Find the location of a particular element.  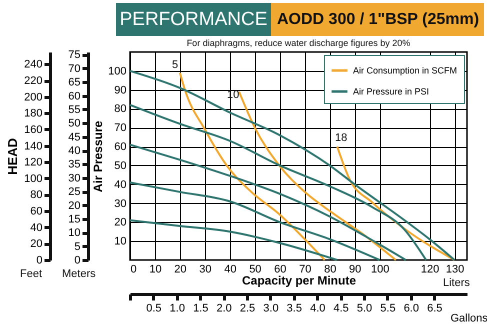

y3-tick-label: 140 is located at coordinates (33, 146).